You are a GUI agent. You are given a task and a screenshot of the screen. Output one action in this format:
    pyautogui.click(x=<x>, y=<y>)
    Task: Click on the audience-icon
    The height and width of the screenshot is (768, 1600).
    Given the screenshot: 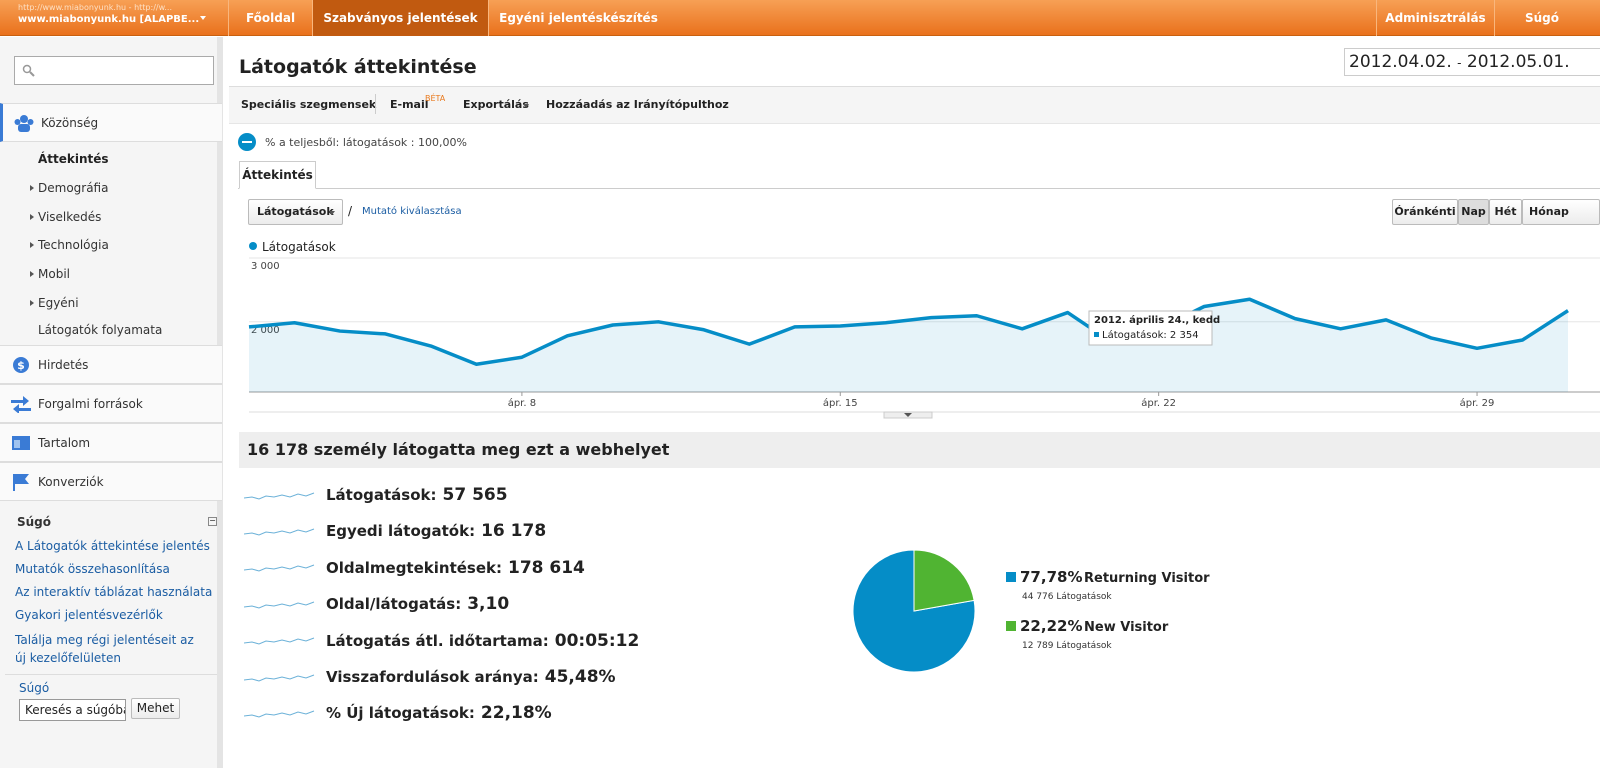 What is the action you would take?
    pyautogui.click(x=24, y=123)
    